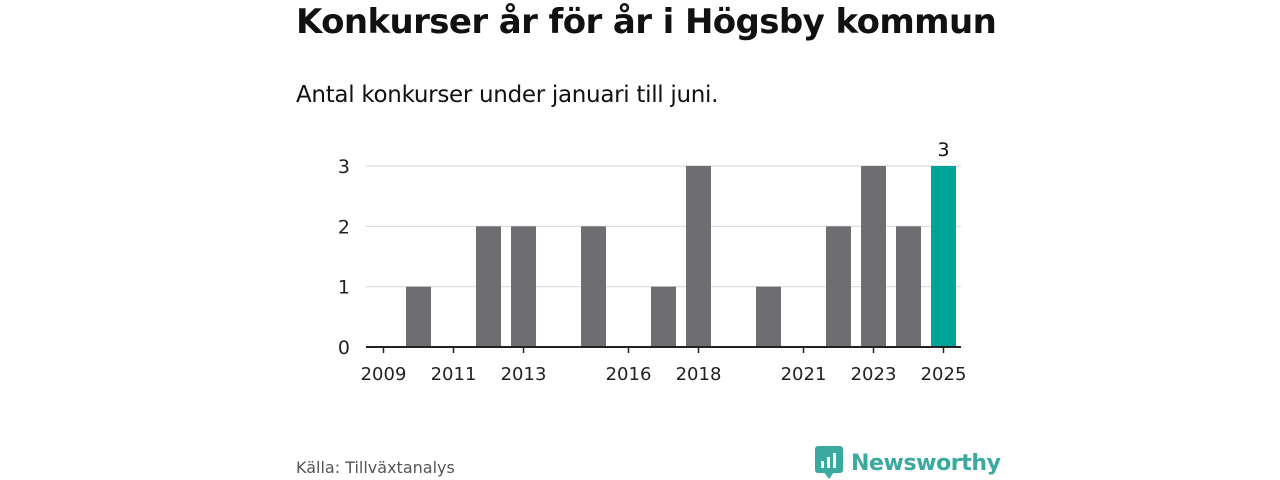  I want to click on newsworthy-logo: Newsworthy, so click(908, 463).